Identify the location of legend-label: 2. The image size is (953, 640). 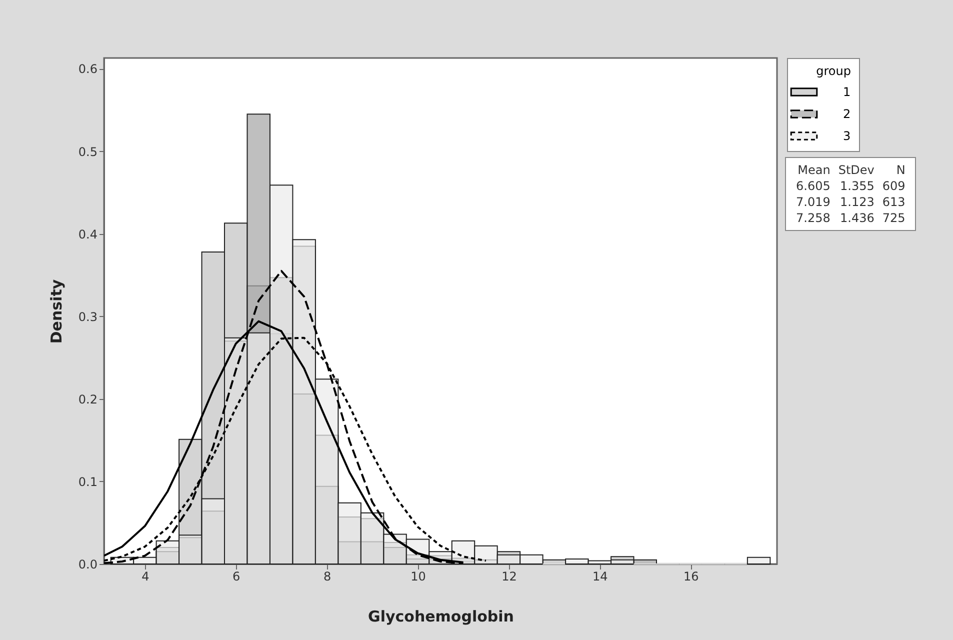
(847, 114).